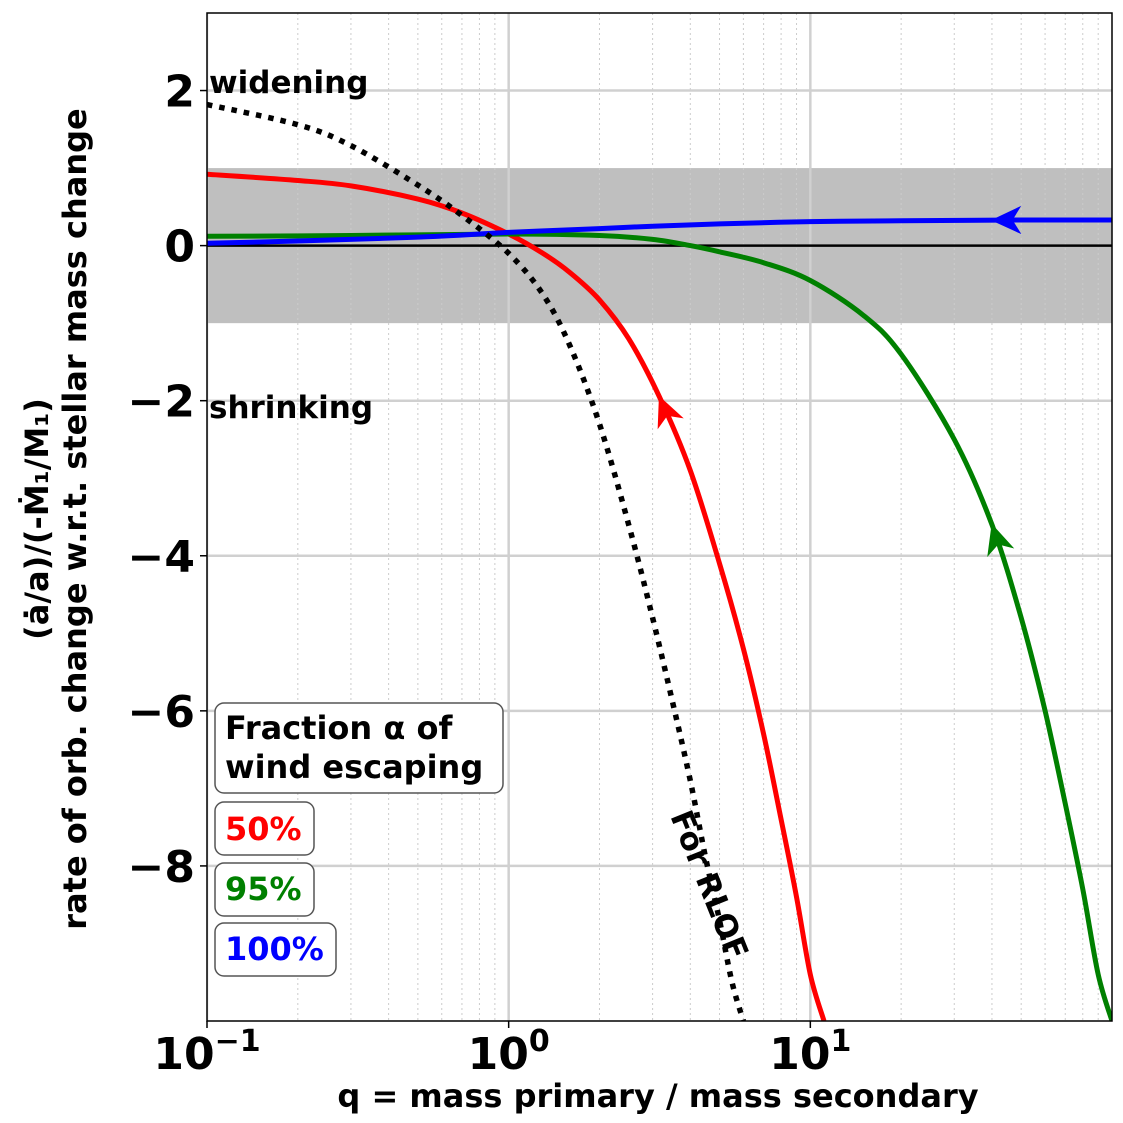 The width and height of the screenshot is (1123, 1123). I want to click on legend-title-box, so click(359, 748).